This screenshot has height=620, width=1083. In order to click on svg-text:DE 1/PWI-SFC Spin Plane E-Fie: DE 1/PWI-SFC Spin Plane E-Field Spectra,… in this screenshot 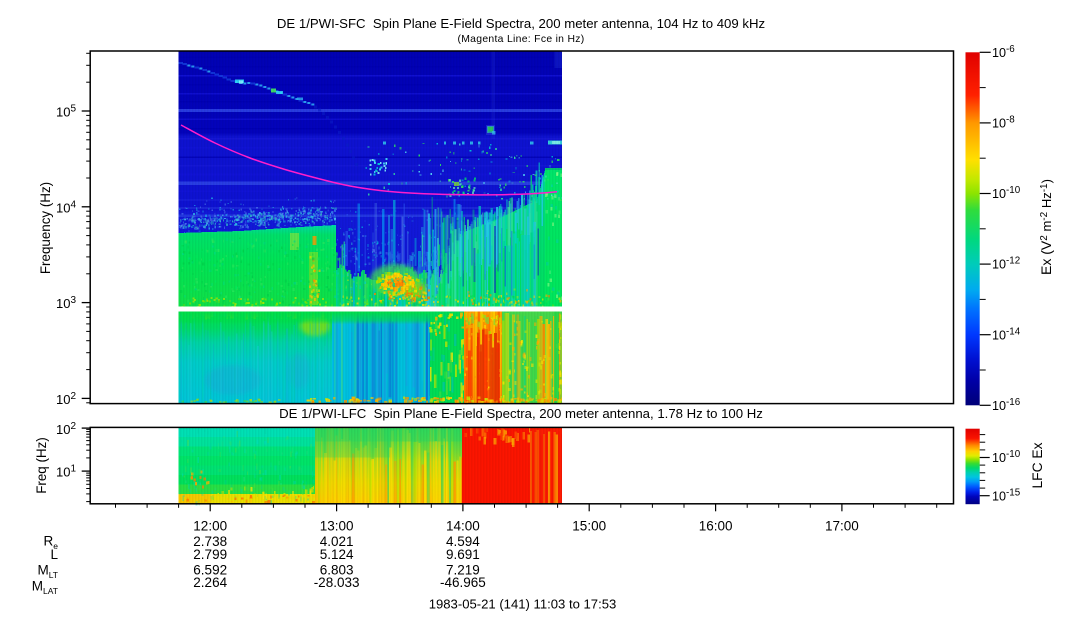, I will do `click(521, 23)`.